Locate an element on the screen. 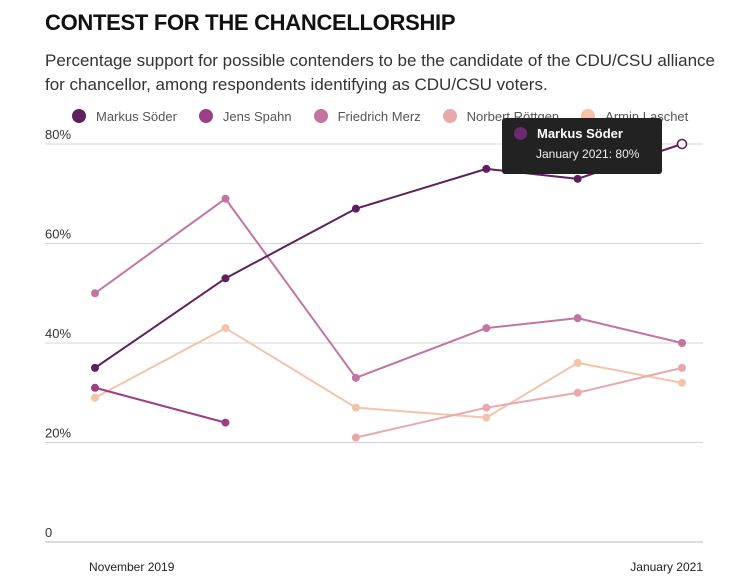  y-tick-label: 60% is located at coordinates (58, 234).